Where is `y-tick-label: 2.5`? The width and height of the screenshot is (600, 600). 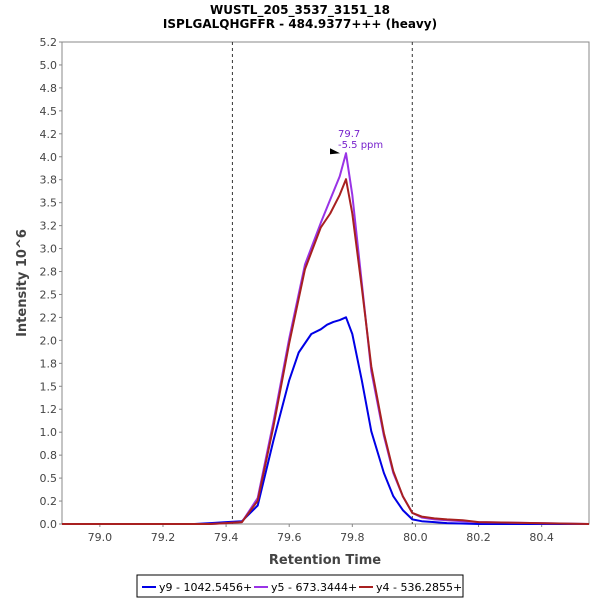
y-tick-label: 2.5 is located at coordinates (49, 294).